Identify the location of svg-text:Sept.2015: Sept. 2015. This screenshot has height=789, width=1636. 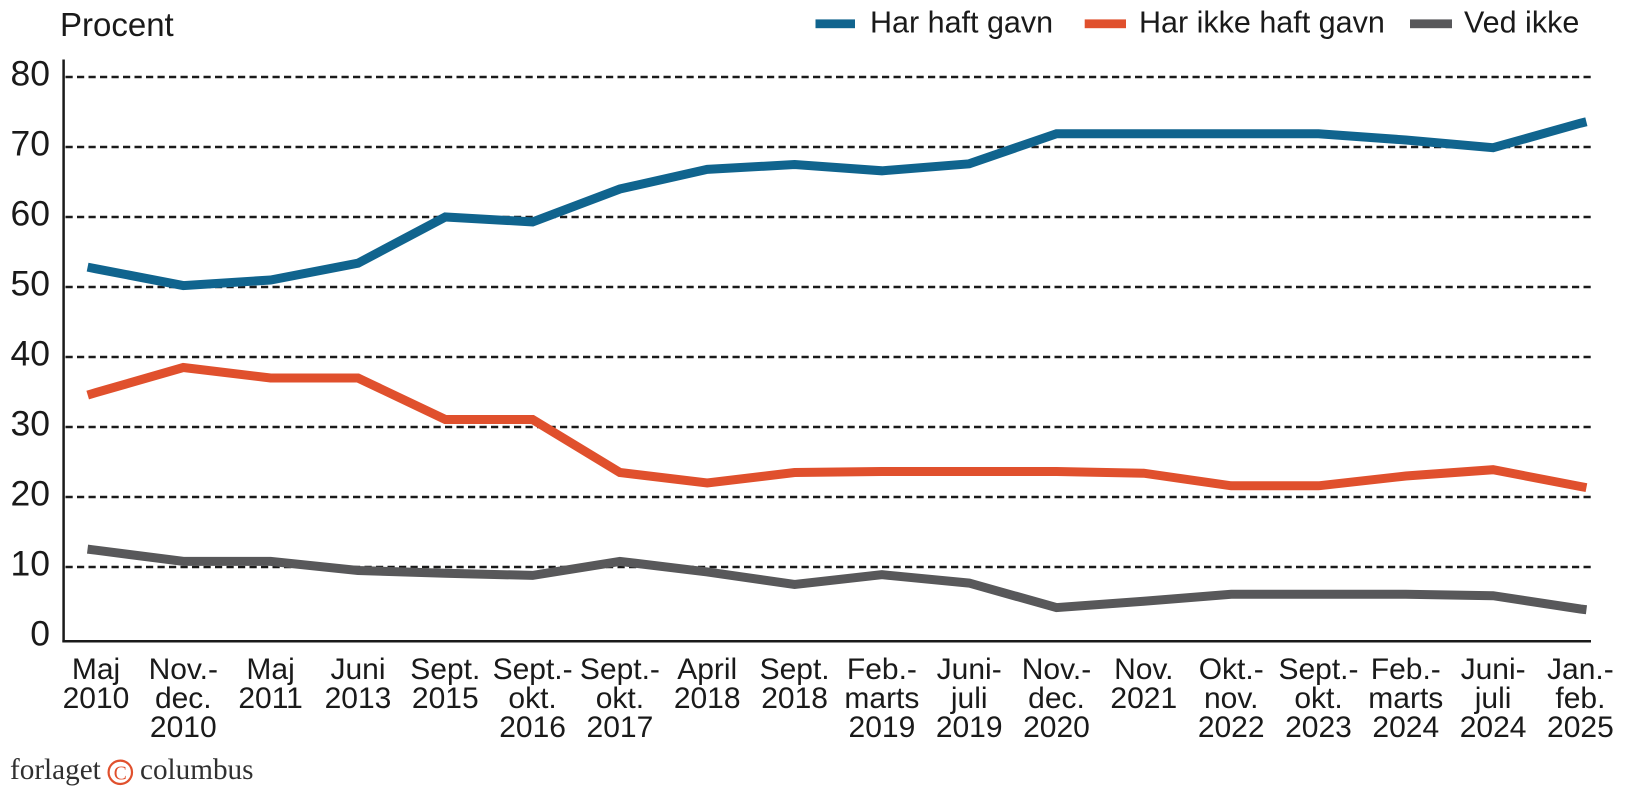
(445, 684).